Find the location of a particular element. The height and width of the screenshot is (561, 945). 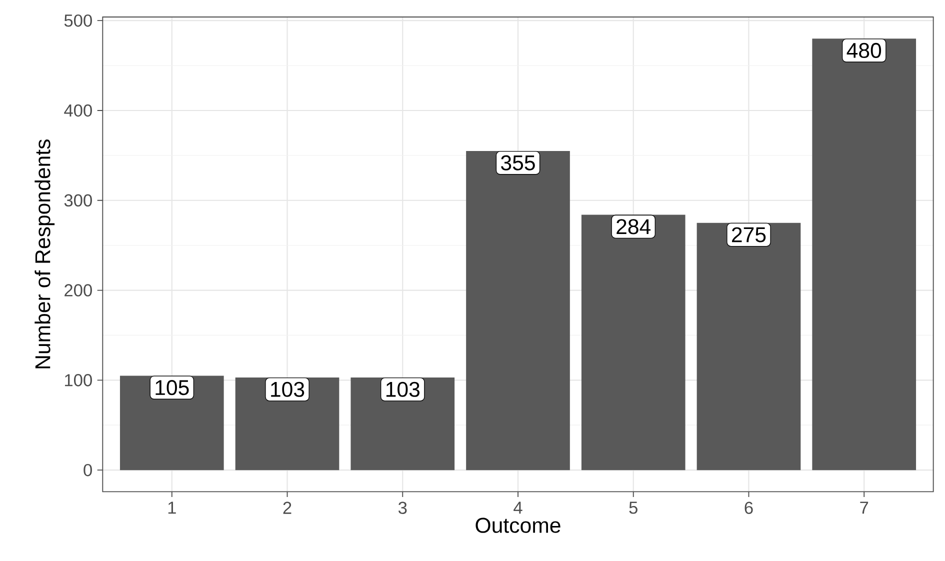

y-tick-label: 200 is located at coordinates (78, 290).